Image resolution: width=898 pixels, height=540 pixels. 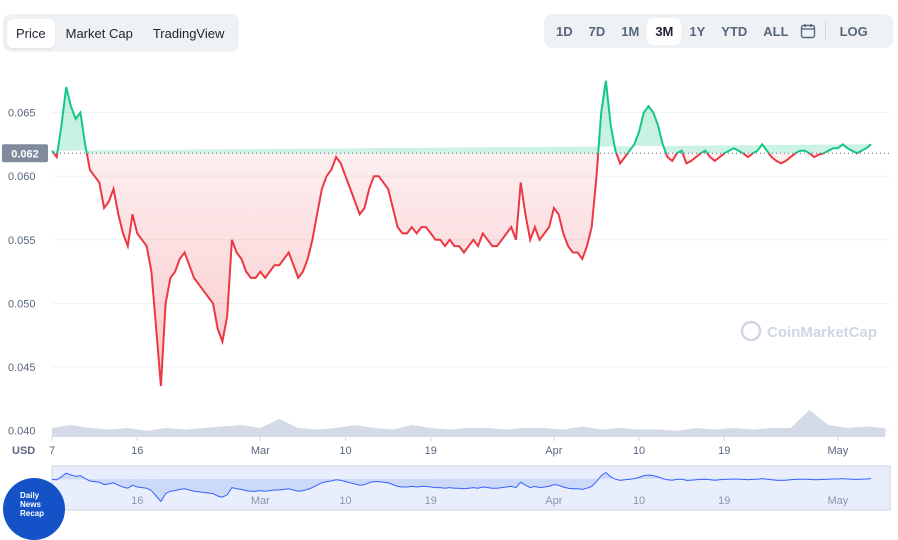 I want to click on y-tick-label: 0.055, so click(x=22, y=241).